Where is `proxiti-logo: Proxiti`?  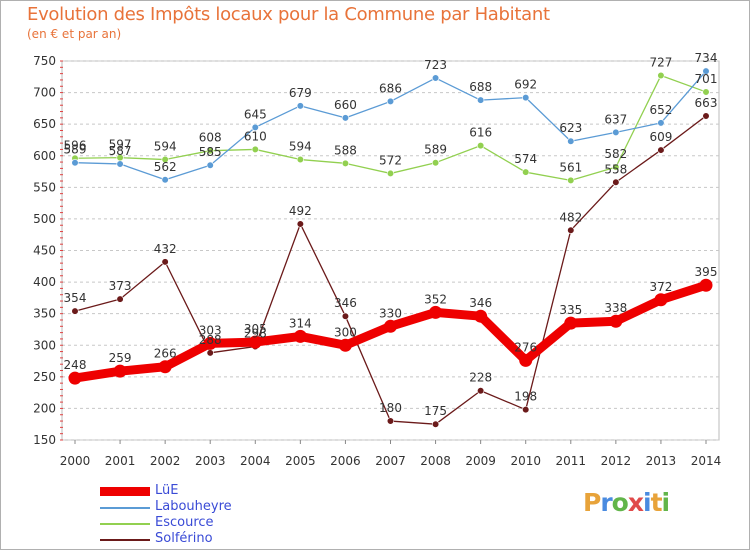
proxiti-logo: Proxiti is located at coordinates (626, 502).